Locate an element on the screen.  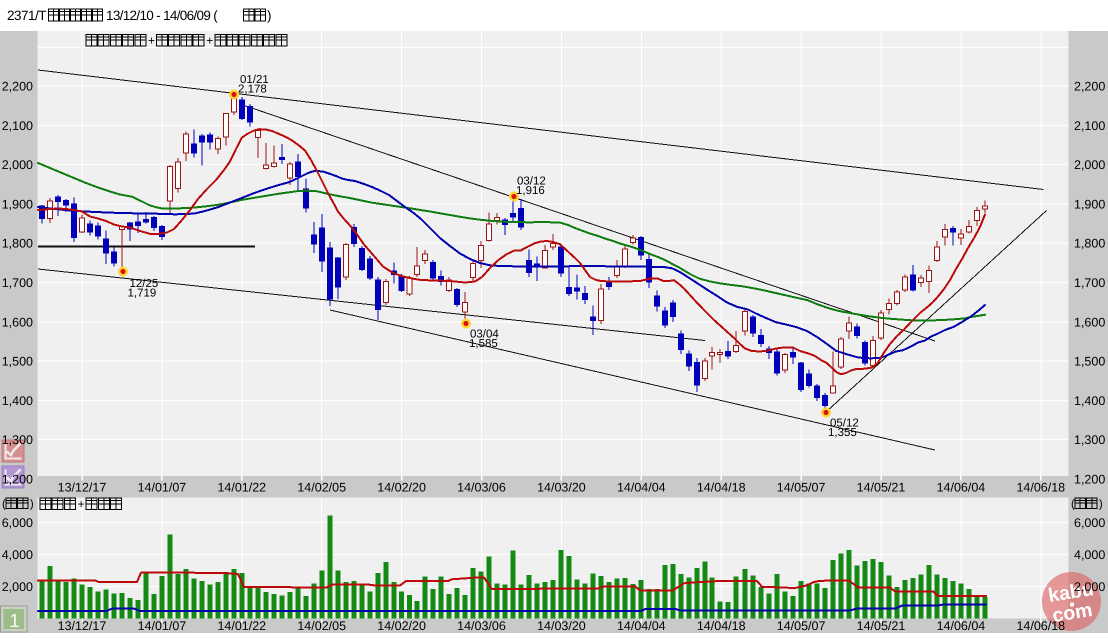
svg-text: 1,585 is located at coordinates (483, 344).